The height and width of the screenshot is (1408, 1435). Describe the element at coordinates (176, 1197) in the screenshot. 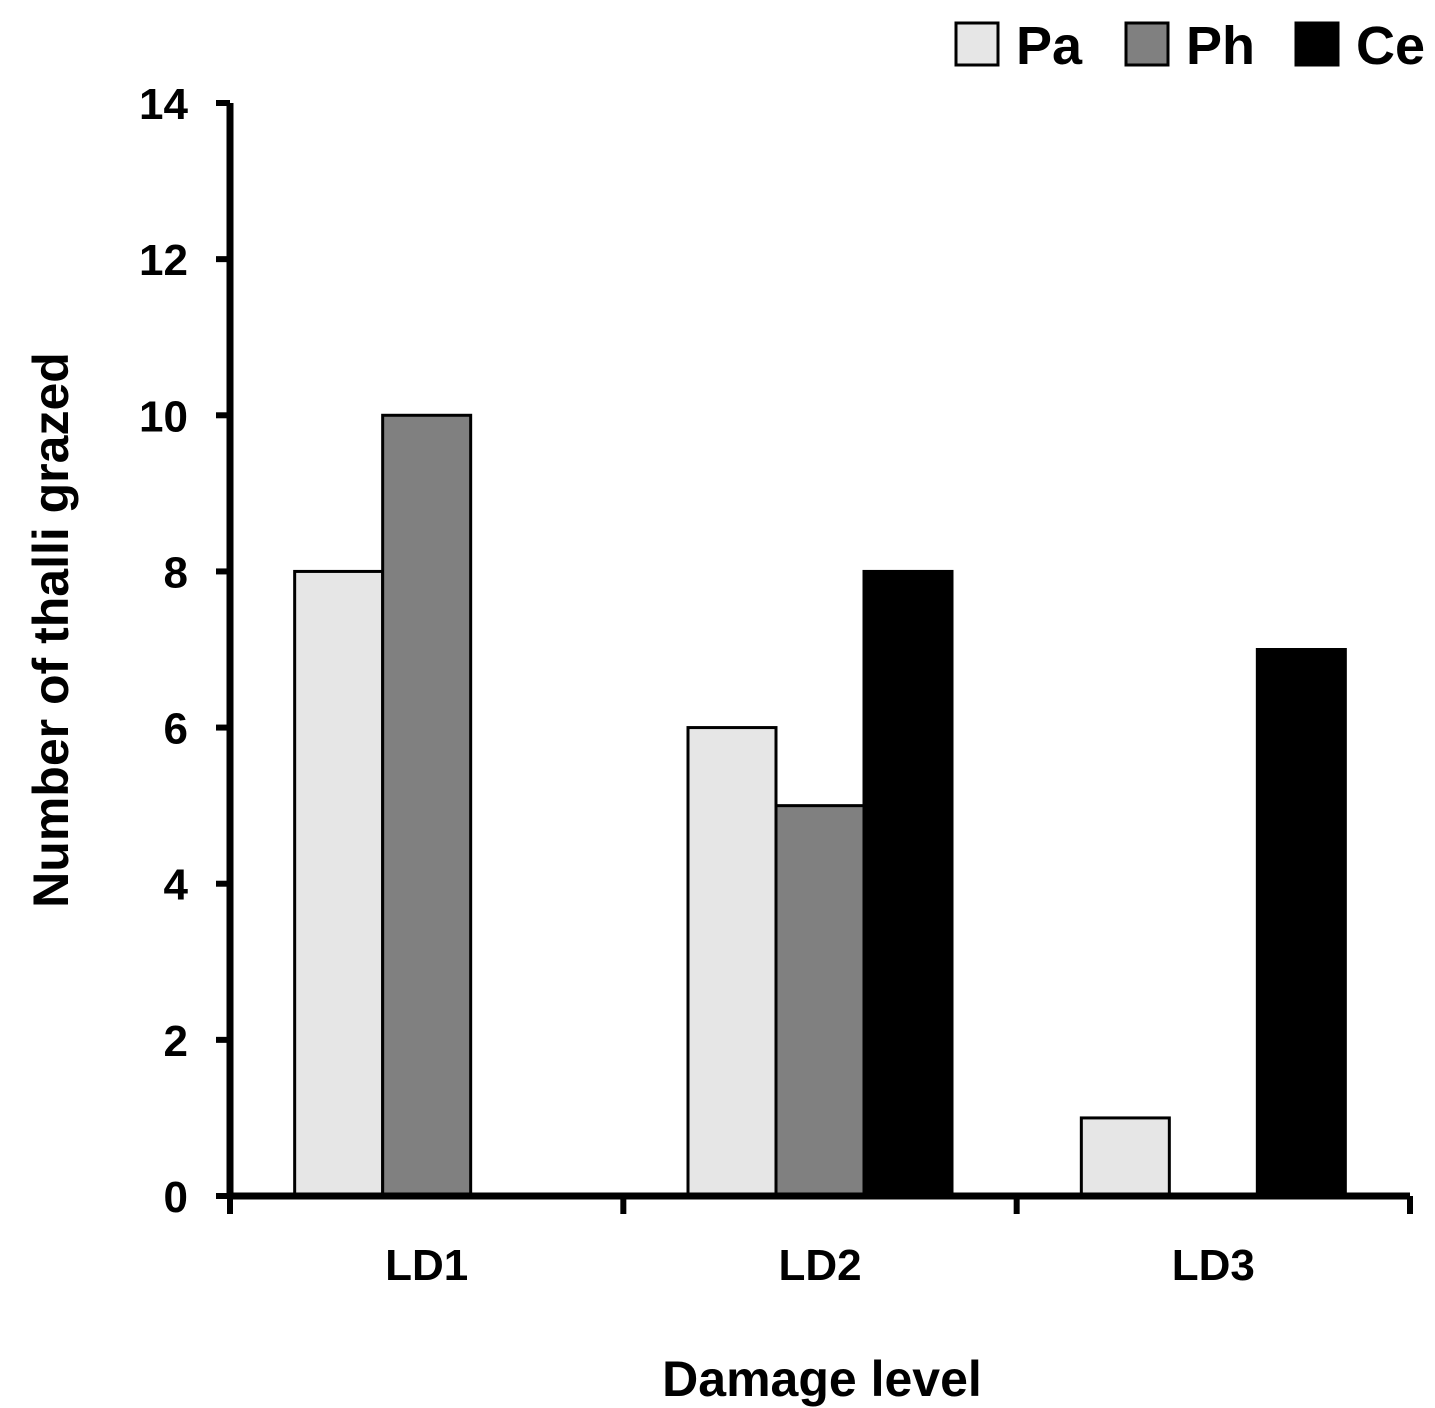

I see `y-tick-label: 0` at that location.